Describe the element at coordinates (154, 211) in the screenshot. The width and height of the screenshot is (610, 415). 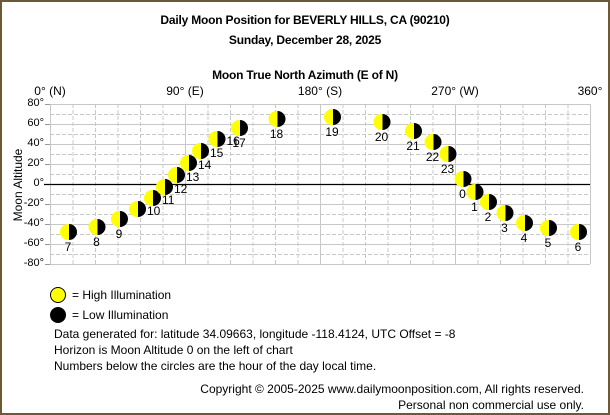
I see `hour-label: 10` at that location.